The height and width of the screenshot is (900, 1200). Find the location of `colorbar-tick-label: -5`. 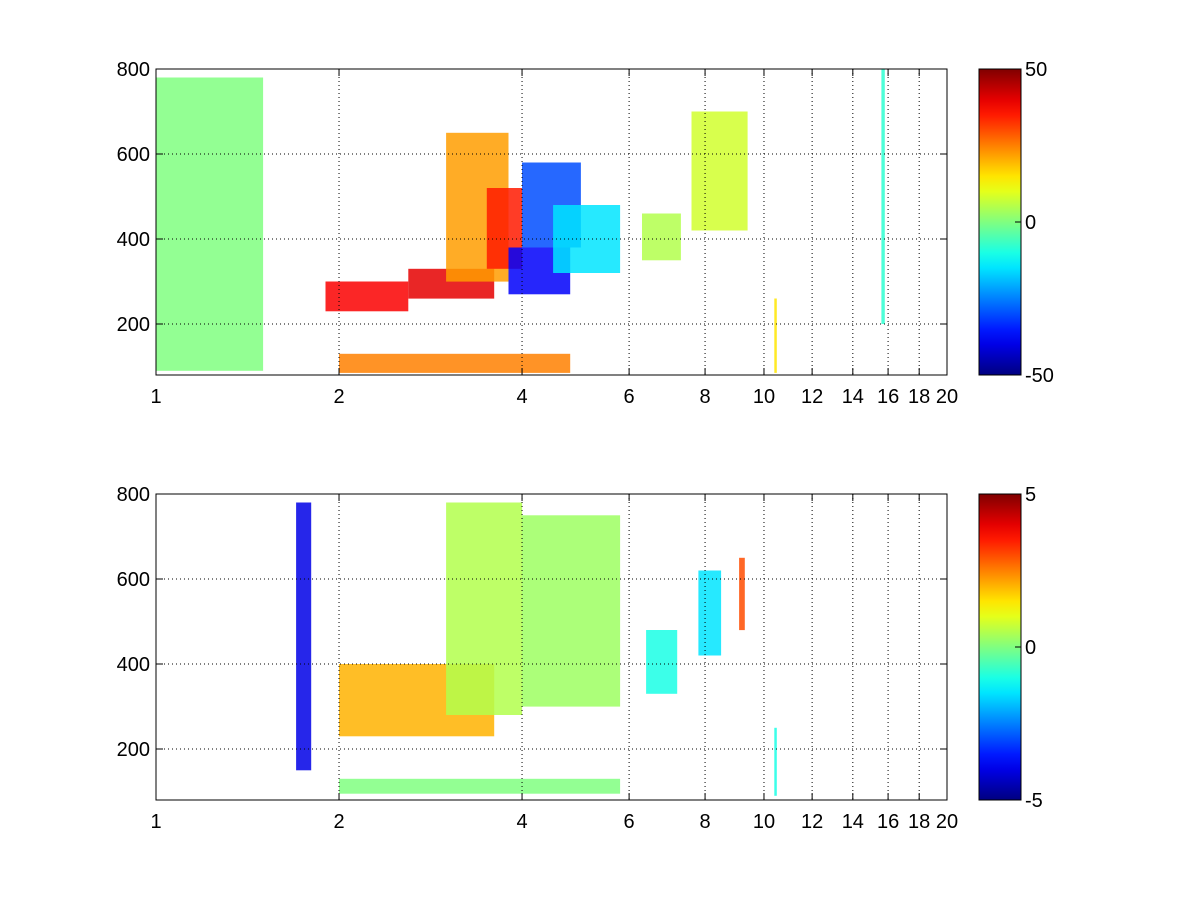

colorbar-tick-label: -5 is located at coordinates (1034, 801).